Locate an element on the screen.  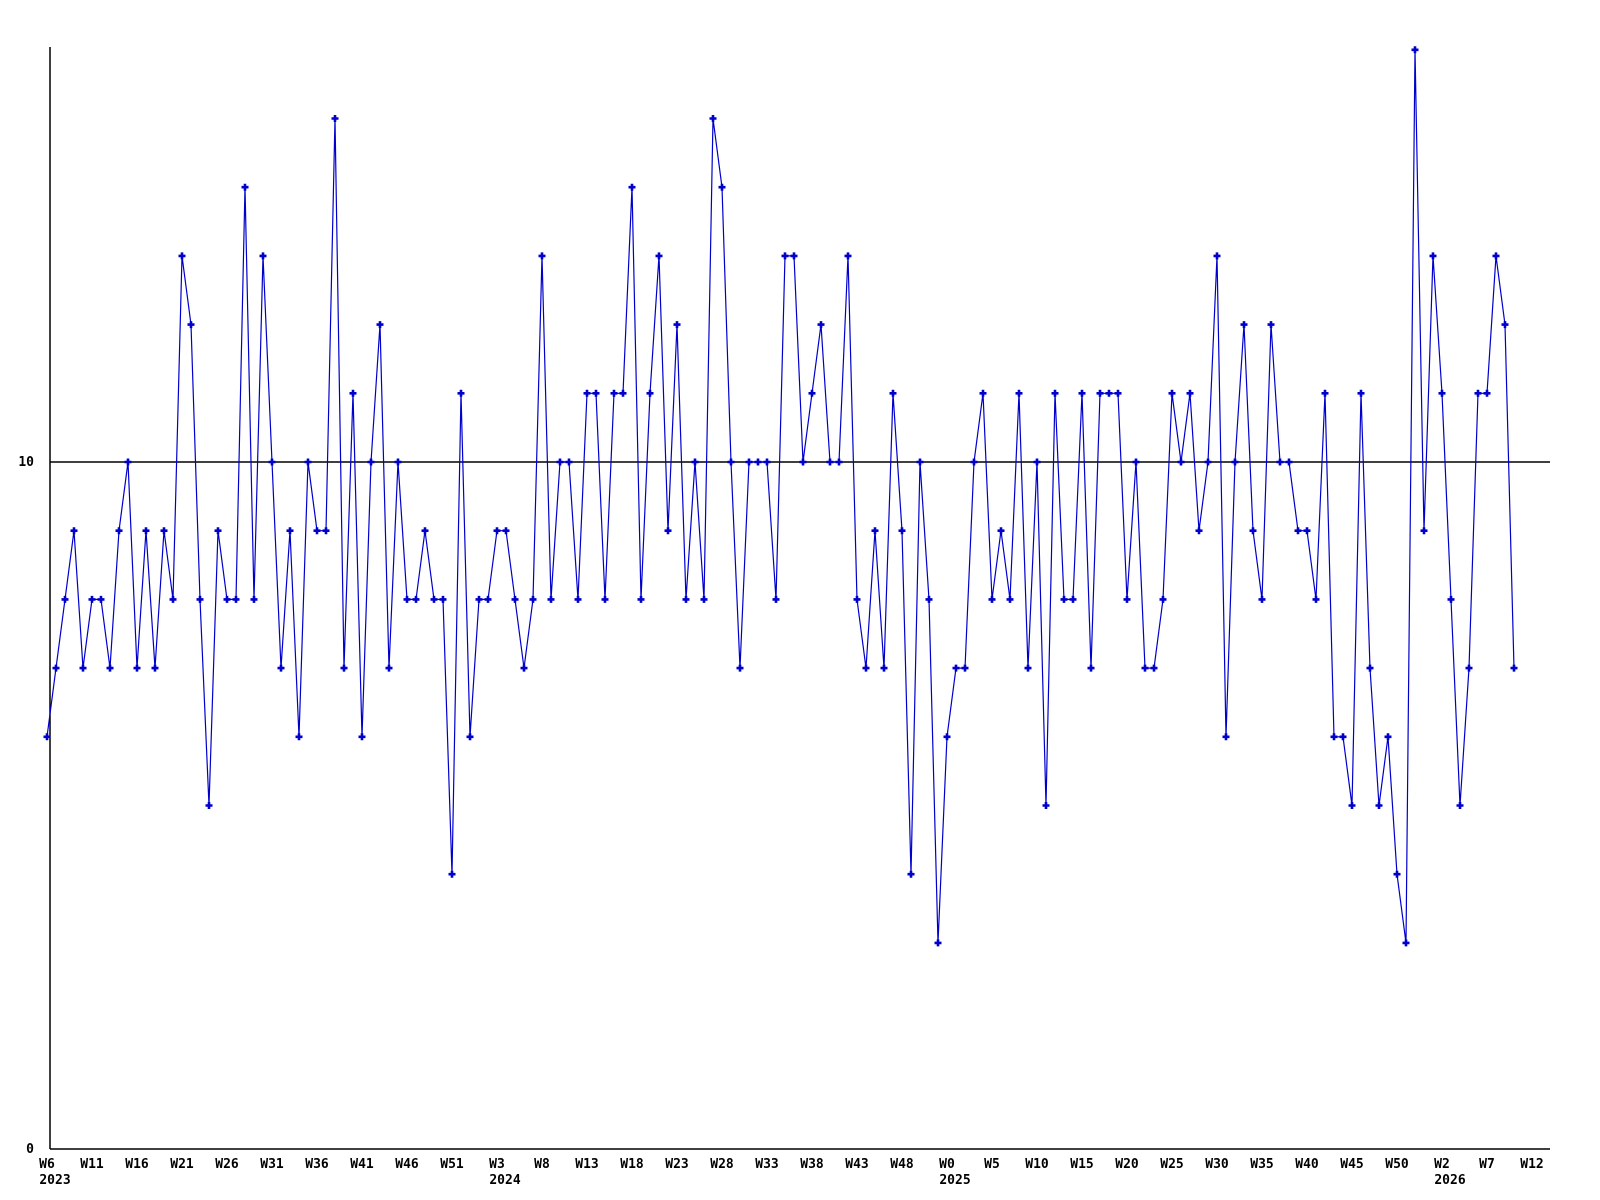
x-tick-label-W48: W48 is located at coordinates (902, 1164).